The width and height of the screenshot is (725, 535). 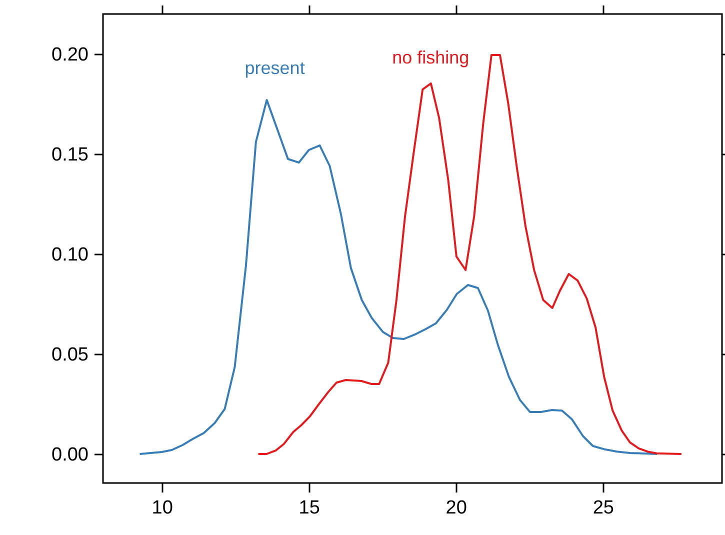 I want to click on y-tick-label: 0.05, so click(x=70, y=355).